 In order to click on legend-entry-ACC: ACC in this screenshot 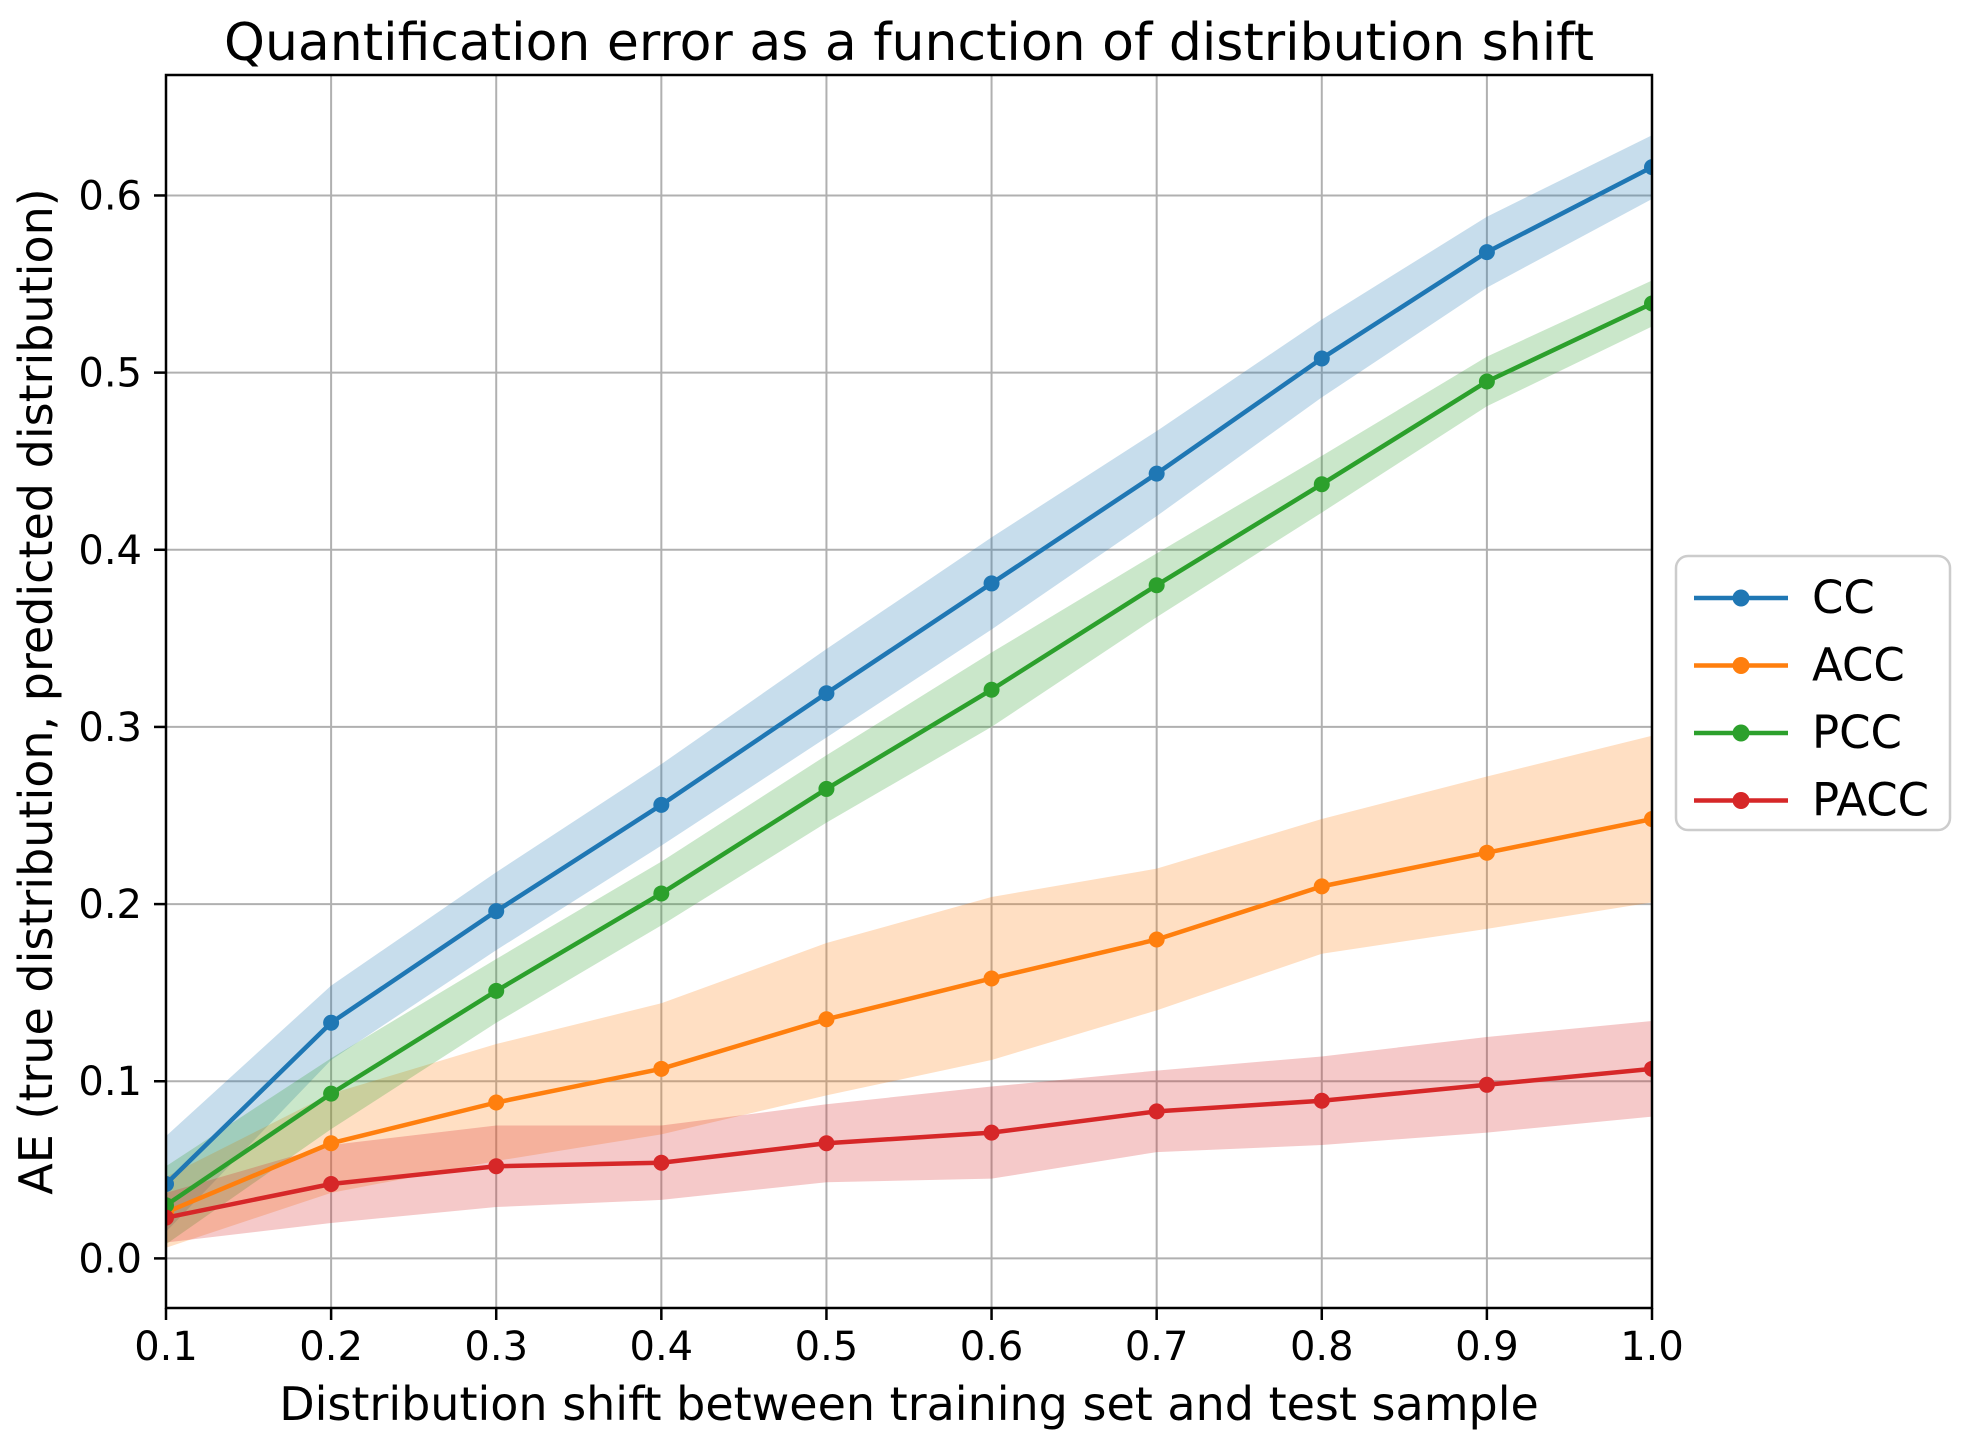, I will do `click(1799, 665)`.